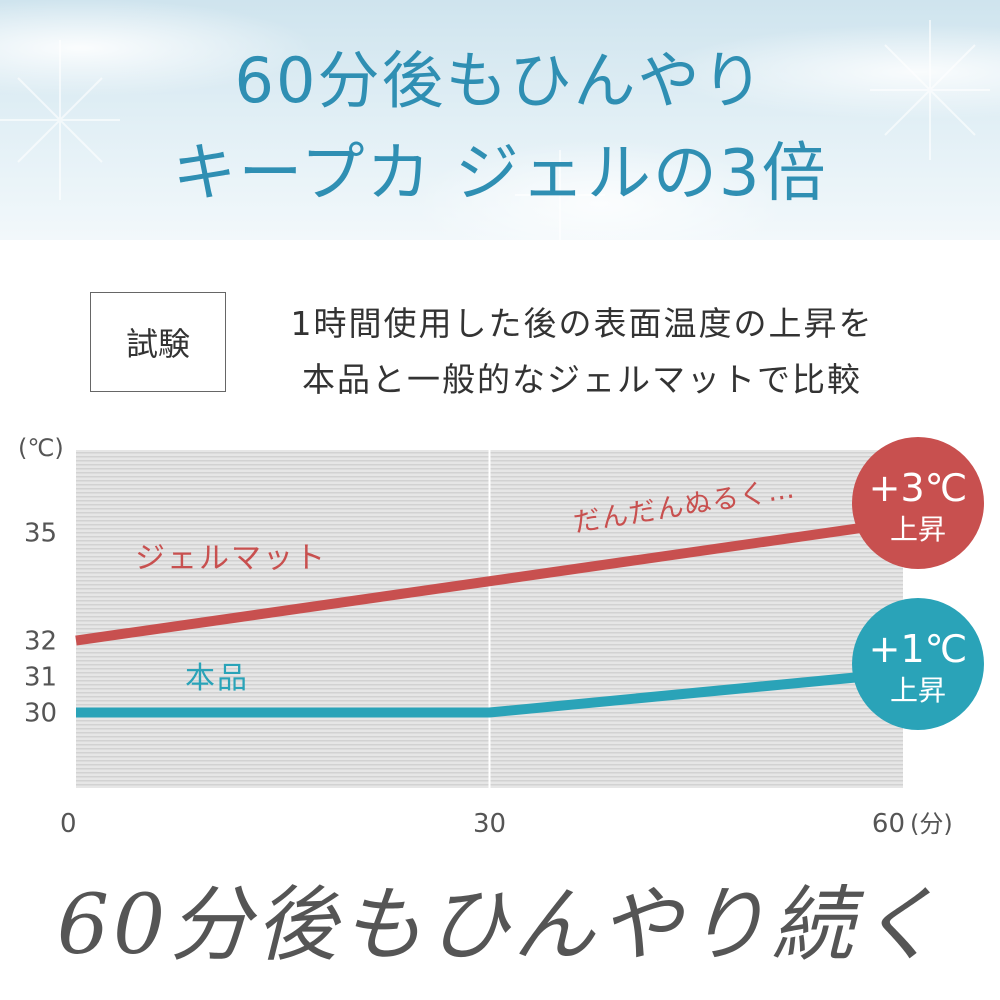 This screenshot has width=1000, height=1000. What do you see at coordinates (931, 824) in the screenshot?
I see `x-axis-unit: (分)` at bounding box center [931, 824].